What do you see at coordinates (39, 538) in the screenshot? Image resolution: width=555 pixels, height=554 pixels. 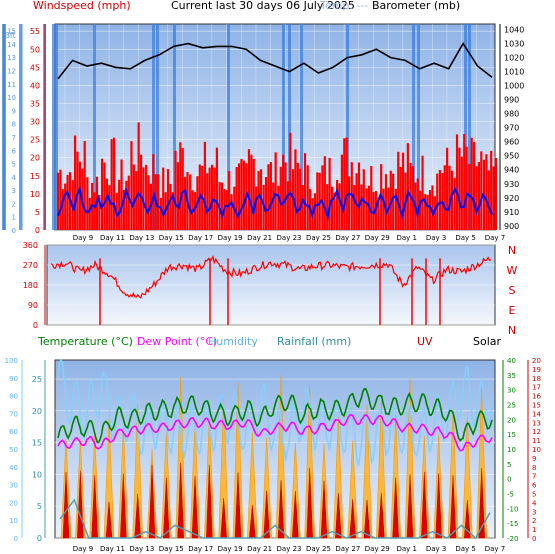 I see `rain-tick-label: 0` at bounding box center [39, 538].